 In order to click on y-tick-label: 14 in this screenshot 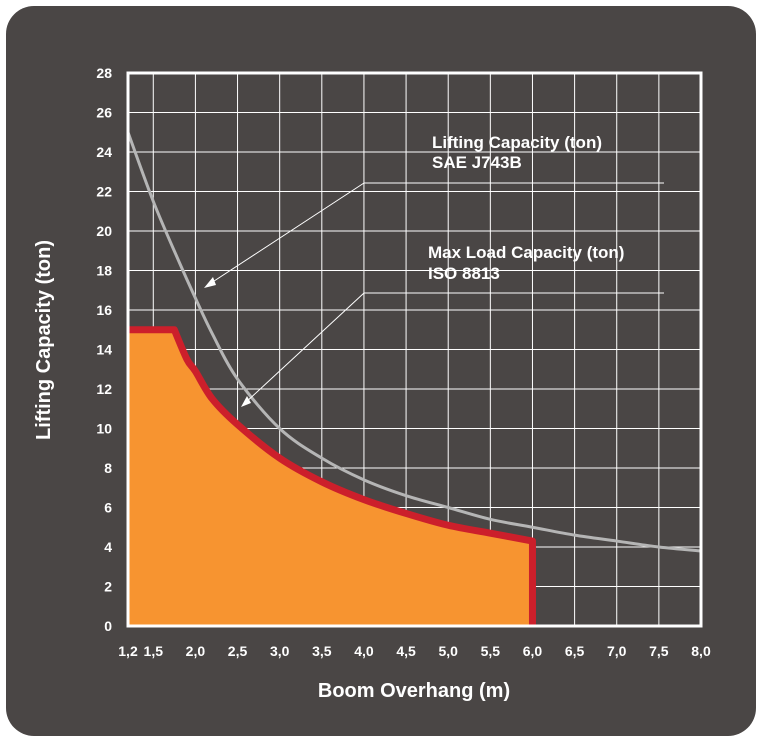, I will do `click(104, 350)`.